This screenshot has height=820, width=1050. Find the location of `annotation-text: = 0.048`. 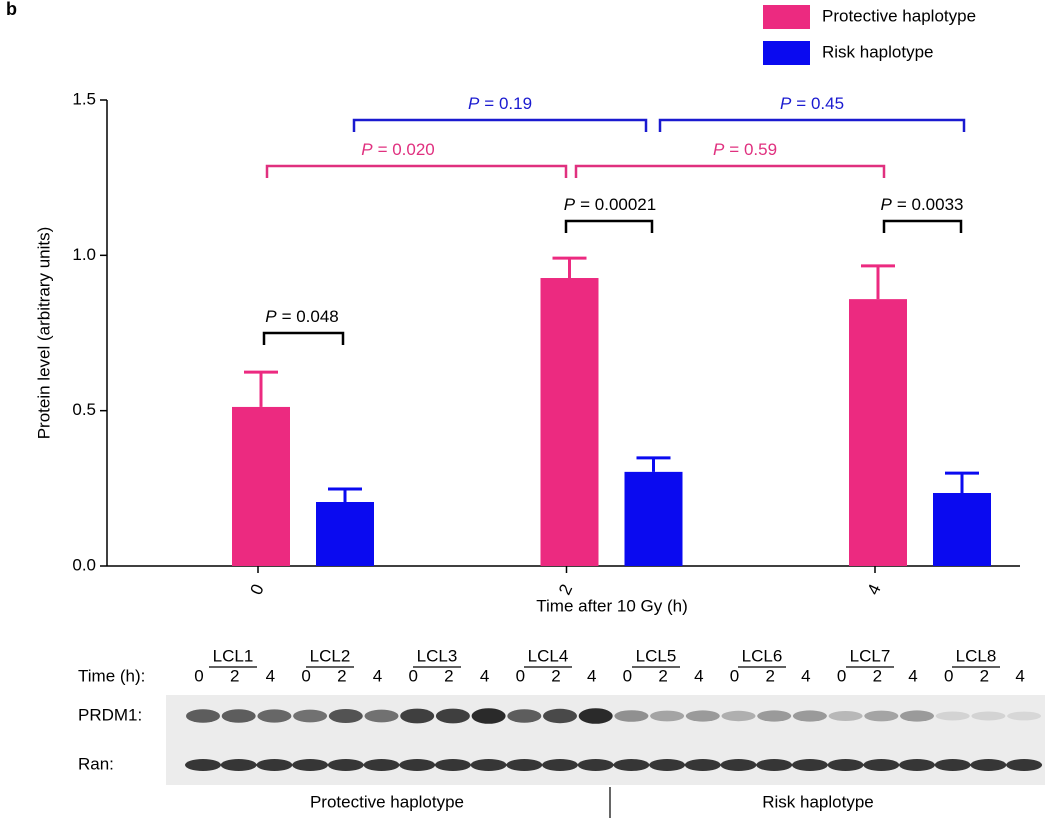

annotation-text: = 0.048 is located at coordinates (310, 316).